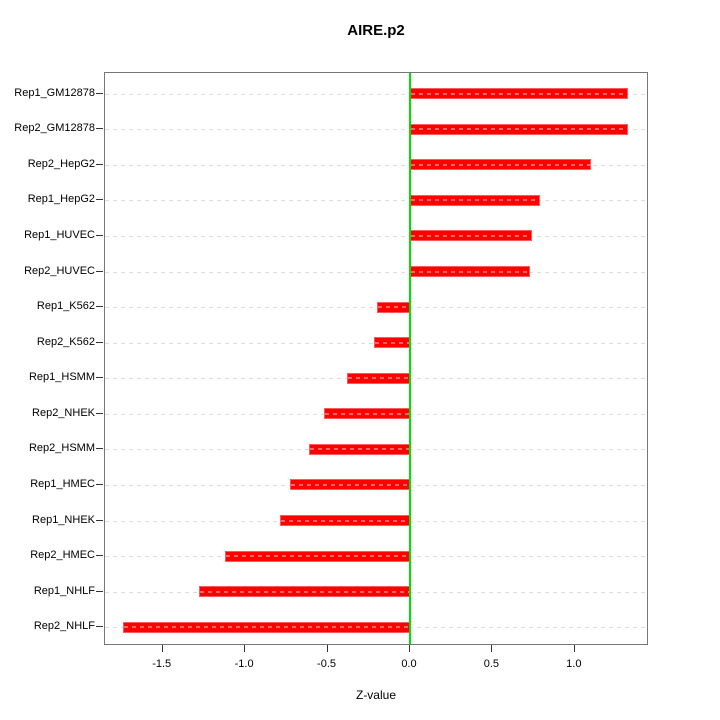 The image size is (720, 720). I want to click on x-tick-label: -0.5, so click(327, 664).